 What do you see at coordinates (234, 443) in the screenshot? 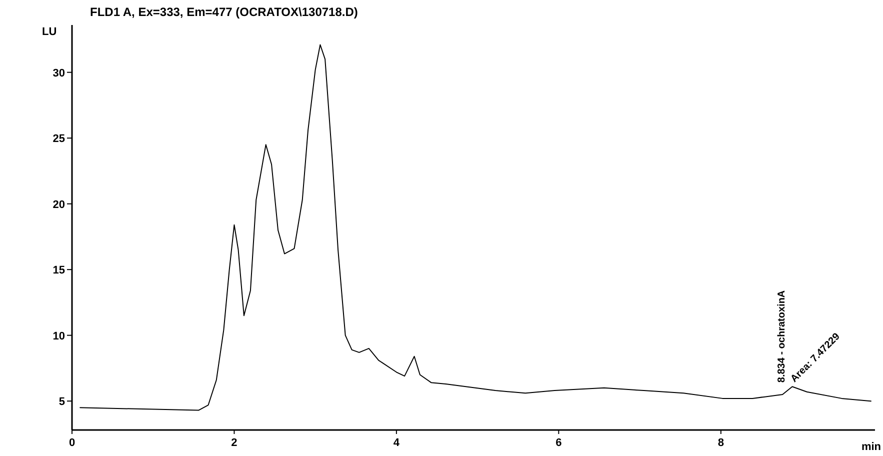
I see `x-tick-label: 2` at bounding box center [234, 443].